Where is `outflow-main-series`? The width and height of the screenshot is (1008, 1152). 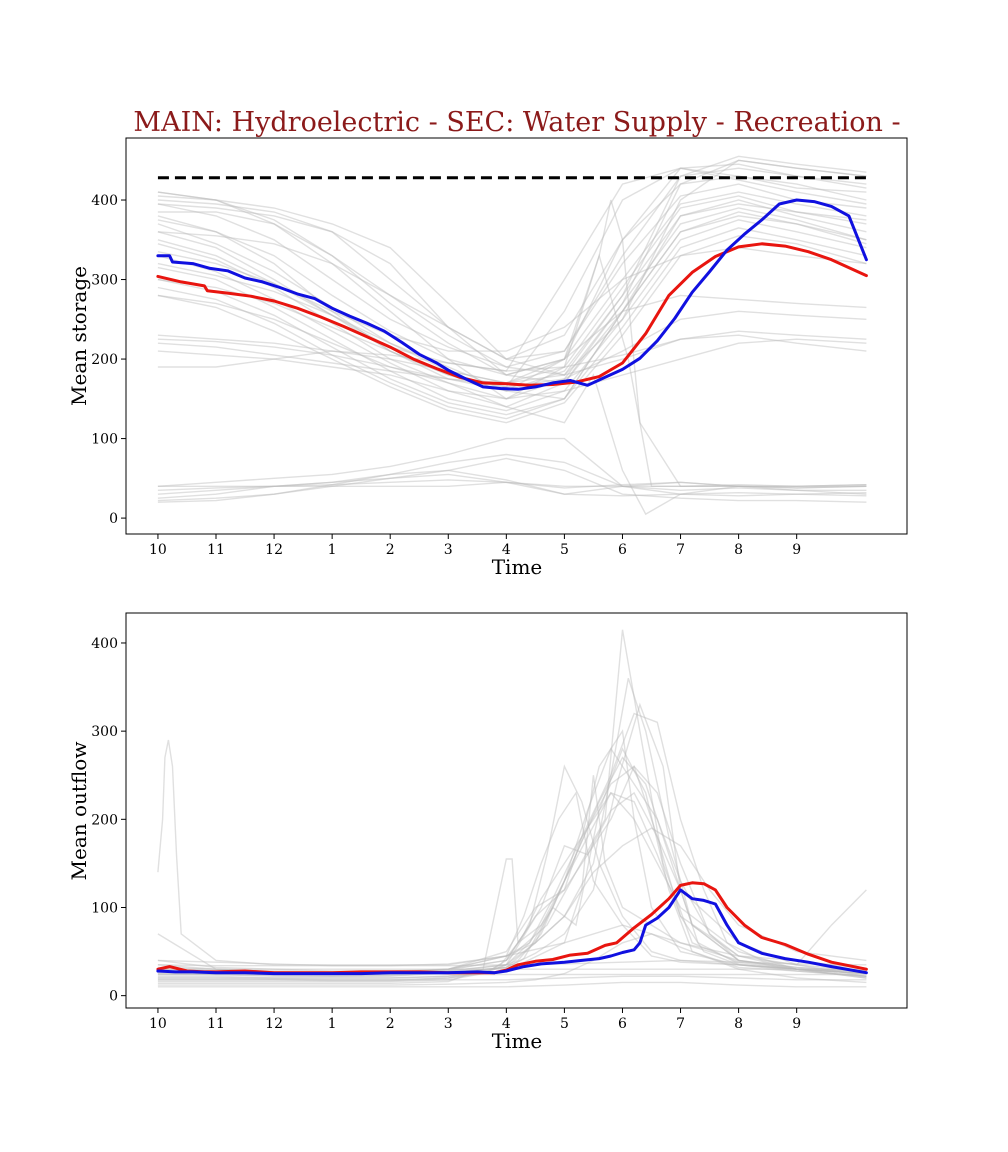 outflow-main-series is located at coordinates (512, 928).